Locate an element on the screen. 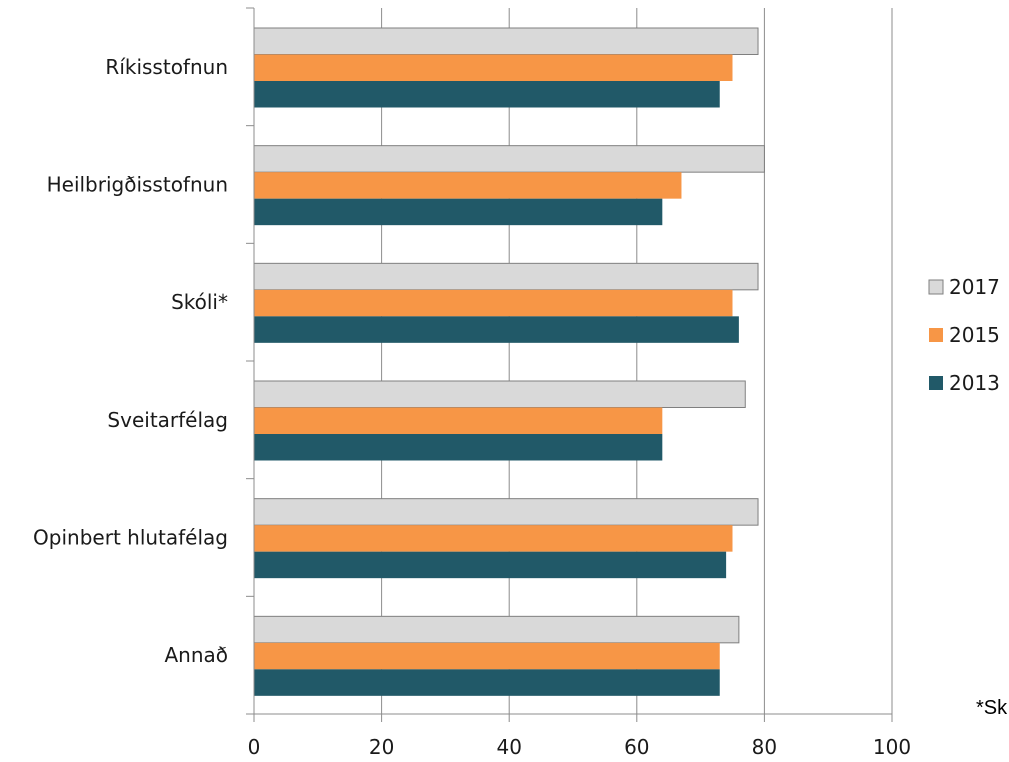 This screenshot has width=1009, height=762. legend: 2017 2015 2013 is located at coordinates (964, 335).